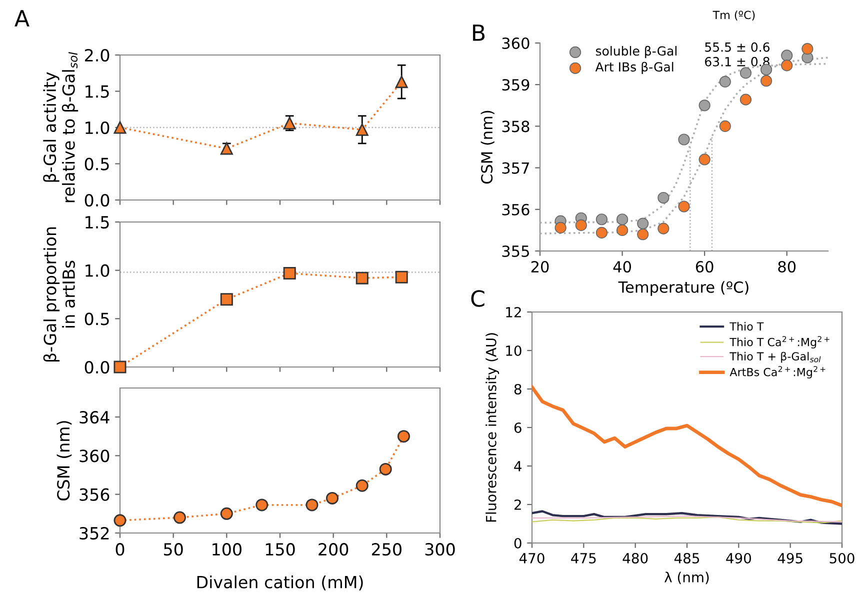 Image resolution: width=863 pixels, height=596 pixels. Describe the element at coordinates (747, 326) in the screenshot. I see `legend-label: Thio T` at that location.